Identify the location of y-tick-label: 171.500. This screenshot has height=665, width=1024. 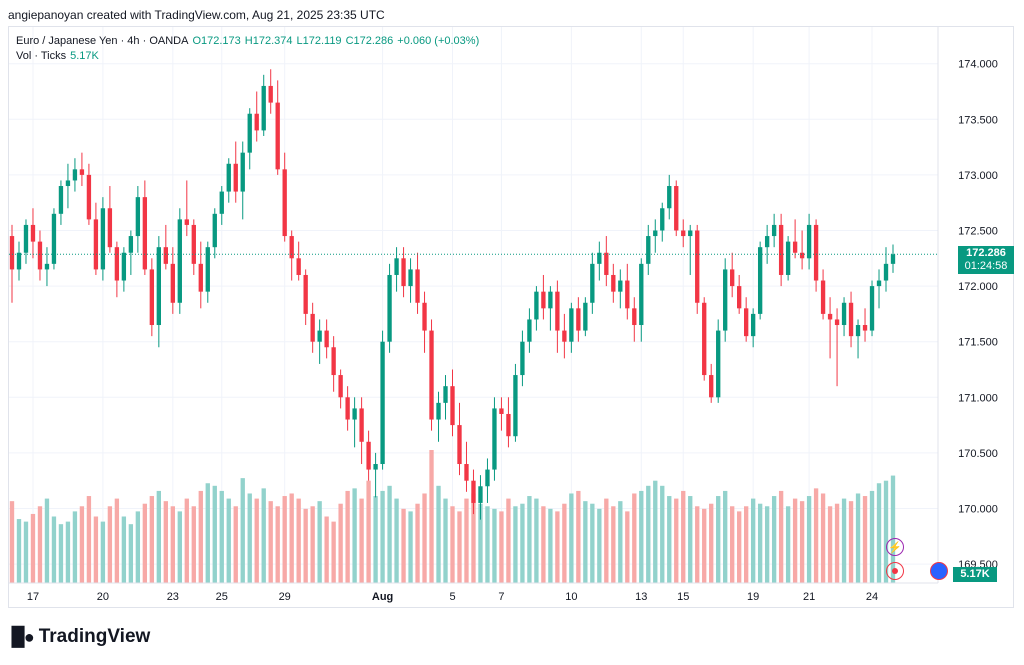
(978, 343).